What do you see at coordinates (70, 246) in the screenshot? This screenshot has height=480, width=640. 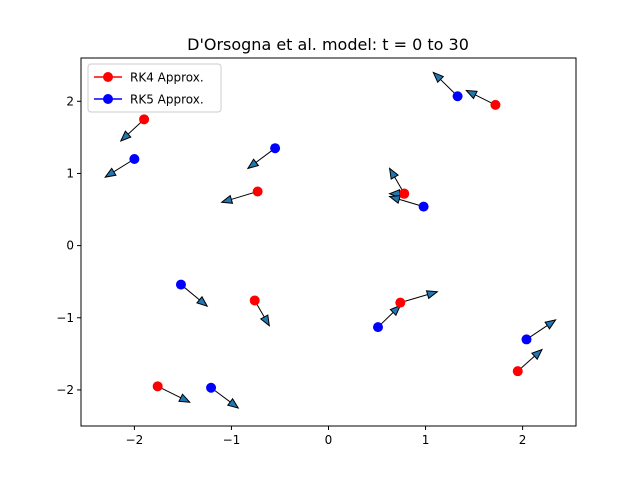 I see `y-tick-label: 0` at bounding box center [70, 246].